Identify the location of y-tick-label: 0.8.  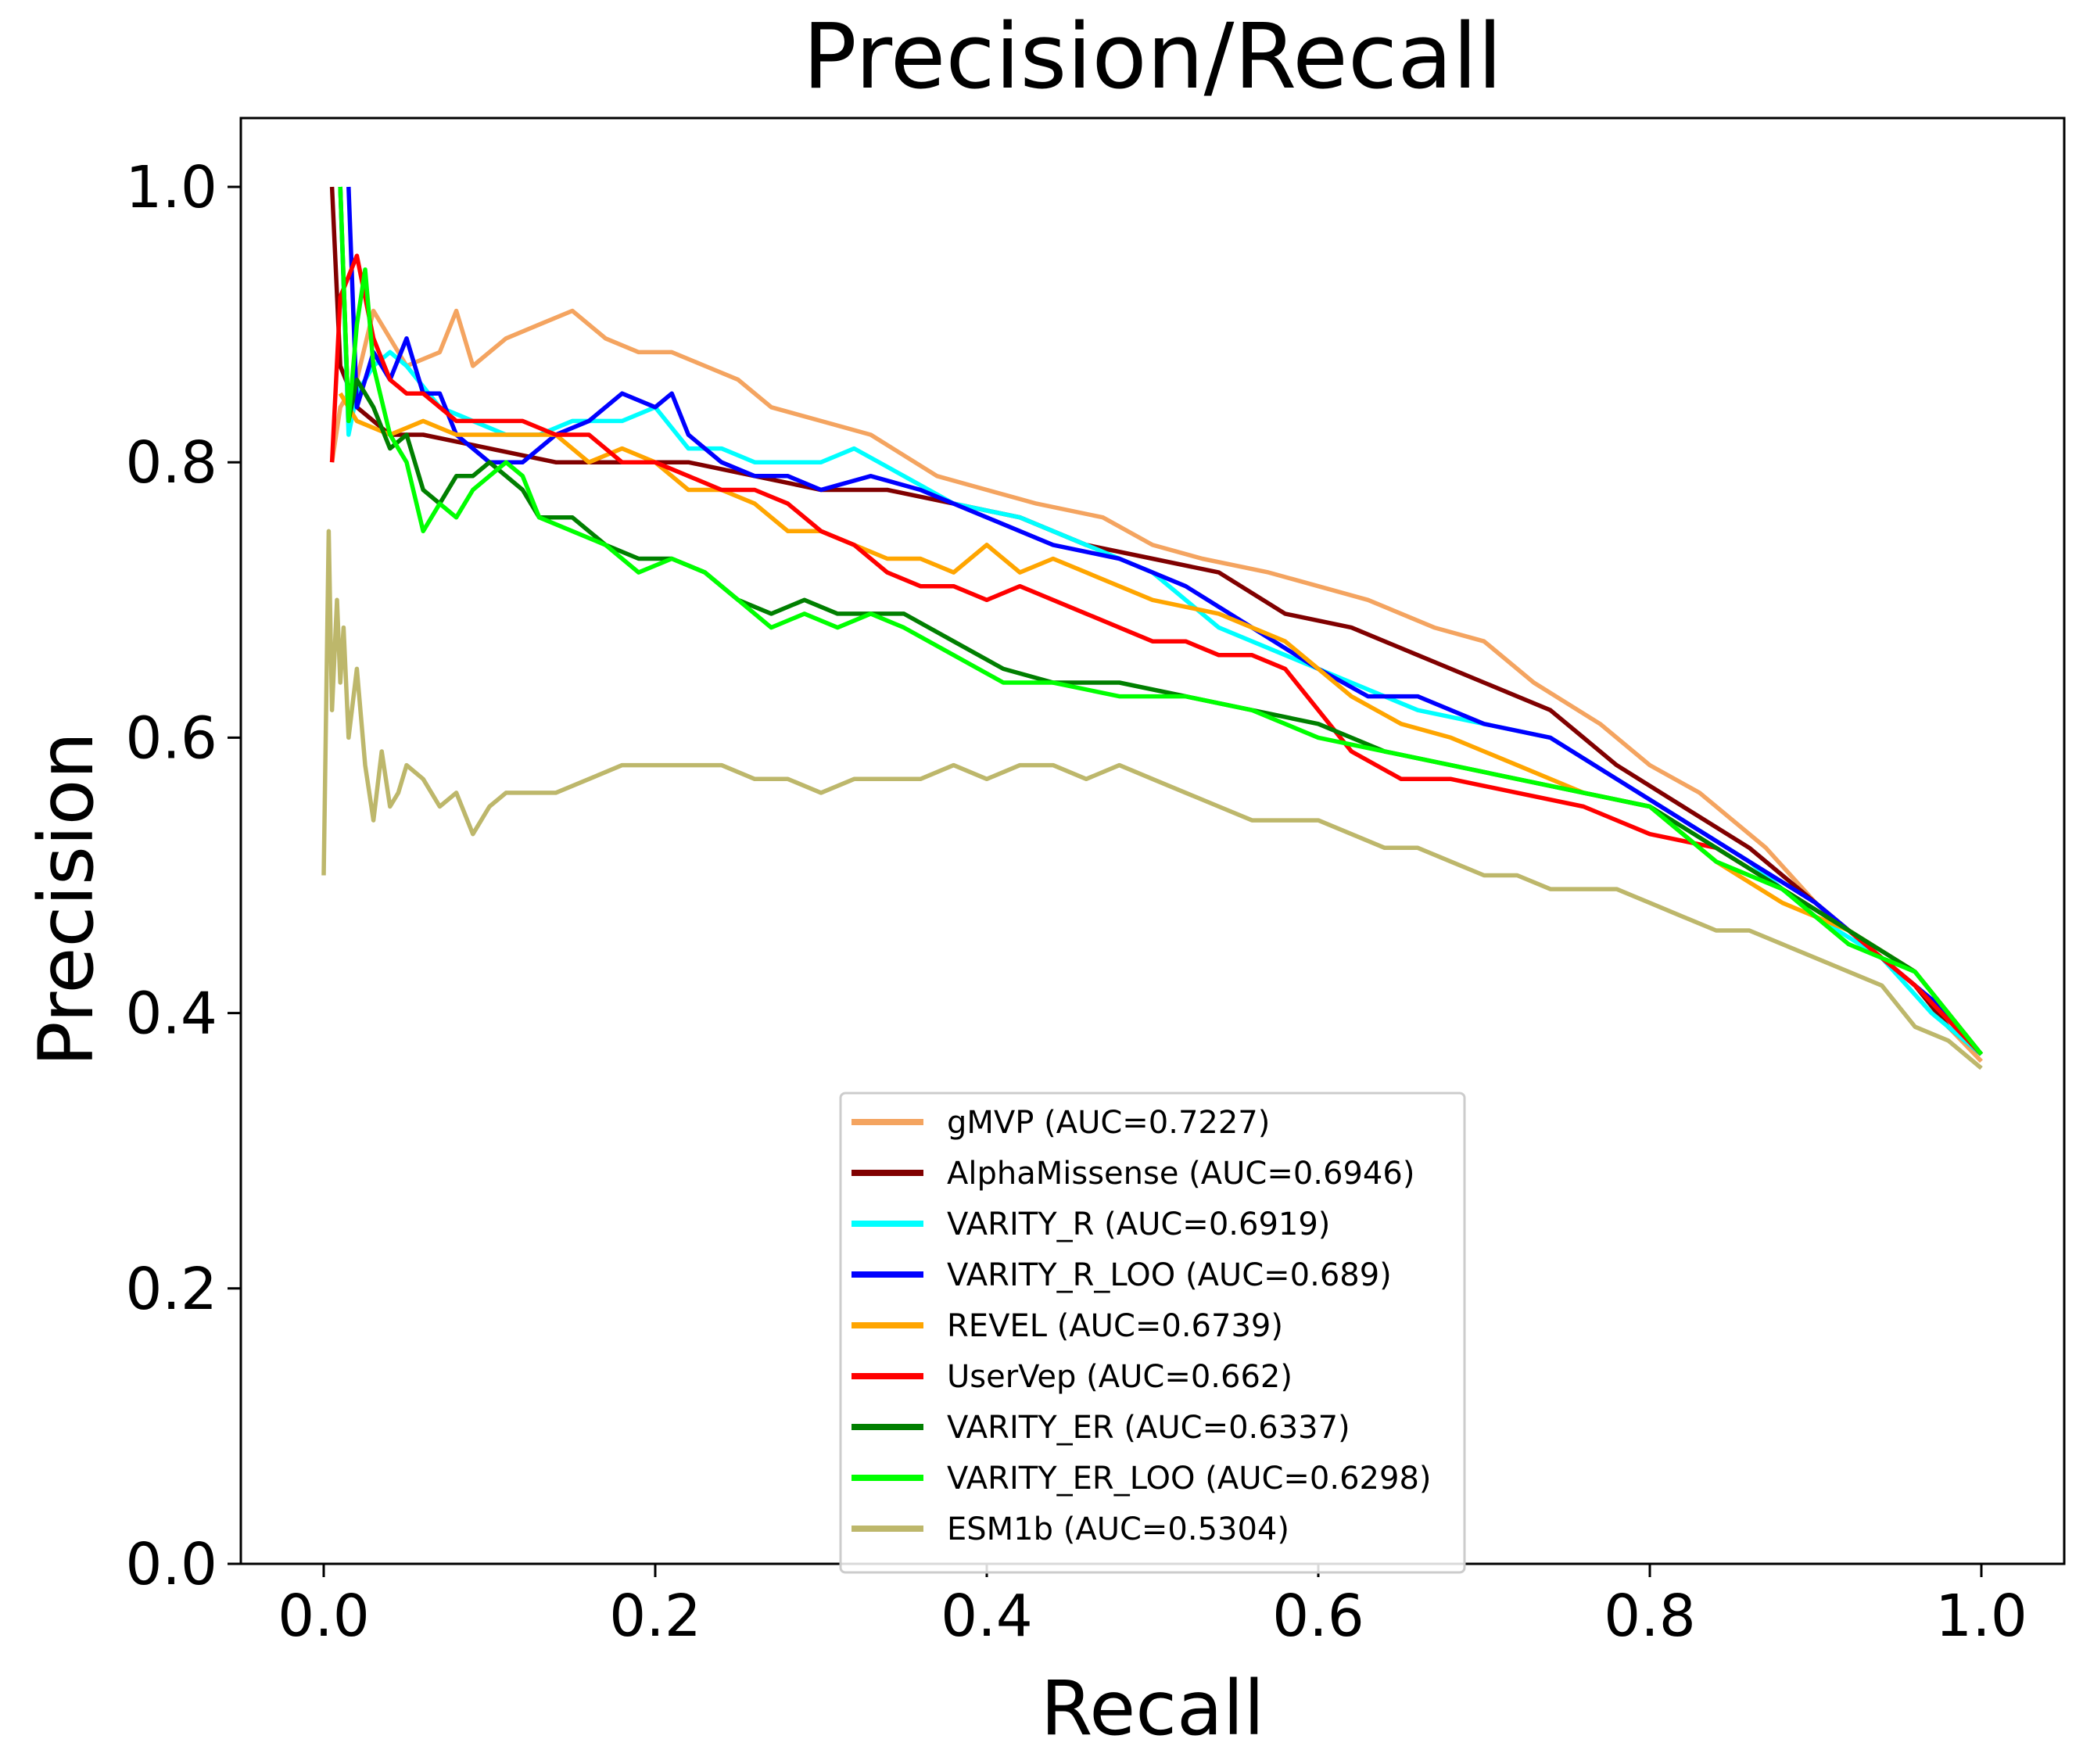
(171, 463).